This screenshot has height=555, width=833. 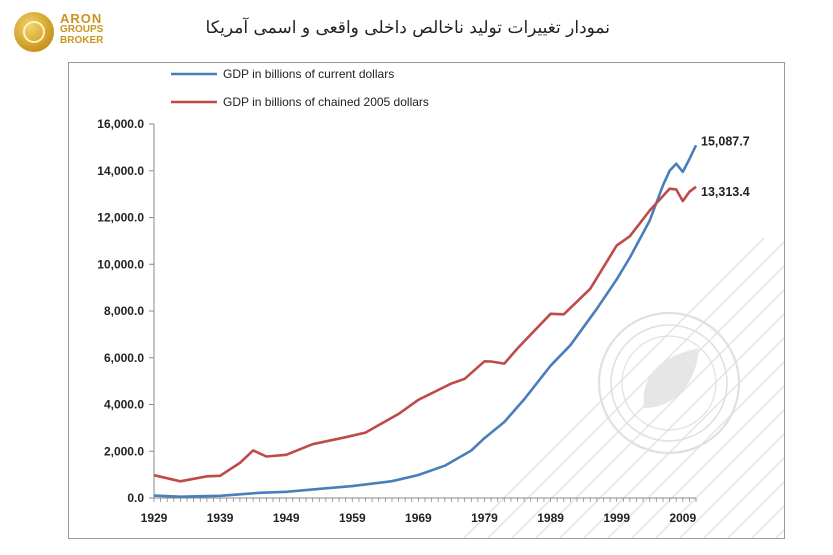 What do you see at coordinates (682, 518) in the screenshot?
I see `x-tick-label: 2009` at bounding box center [682, 518].